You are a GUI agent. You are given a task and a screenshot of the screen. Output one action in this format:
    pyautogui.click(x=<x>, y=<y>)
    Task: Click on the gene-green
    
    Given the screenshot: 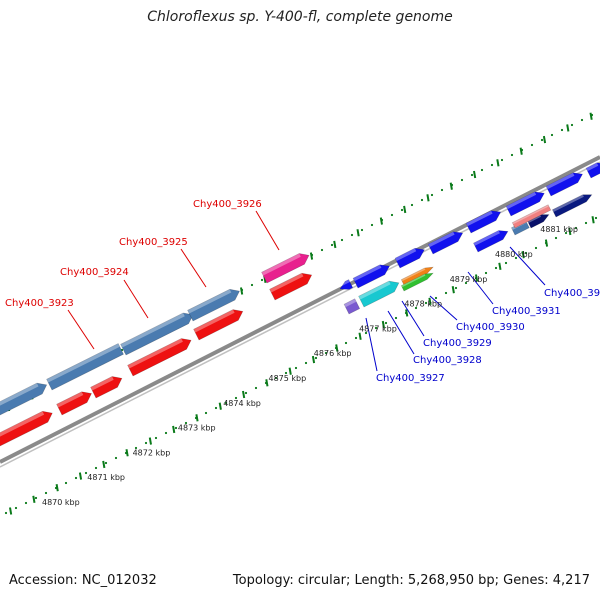 What is the action you would take?
    pyautogui.click(x=417, y=282)
    